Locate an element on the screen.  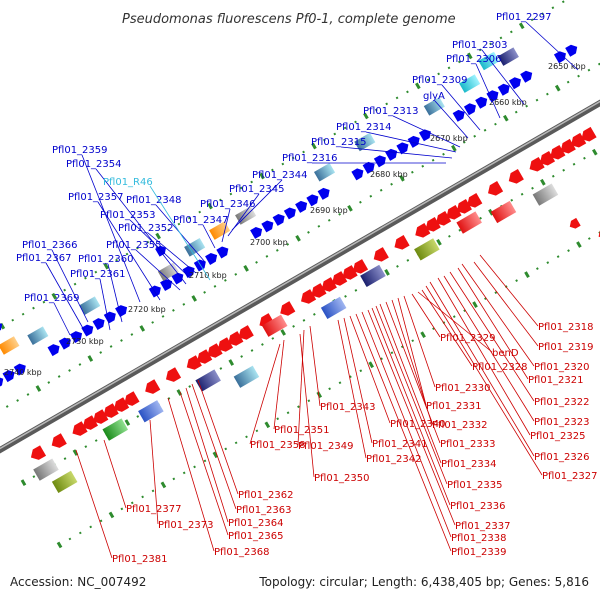
reverse-gene-label: Pfl01_2329 is located at coordinates (468, 338).